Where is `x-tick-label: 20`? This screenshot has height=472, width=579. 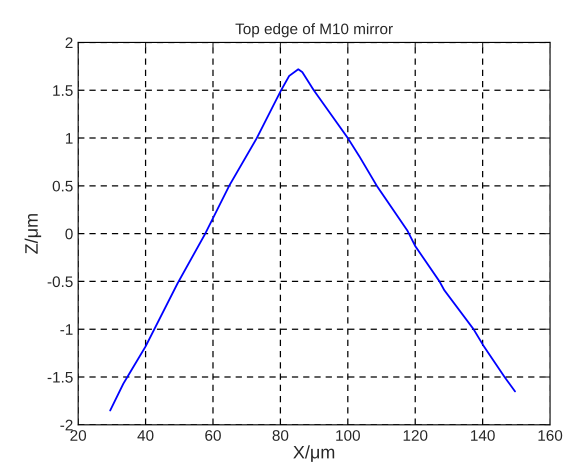 x-tick-label: 20 is located at coordinates (78, 435).